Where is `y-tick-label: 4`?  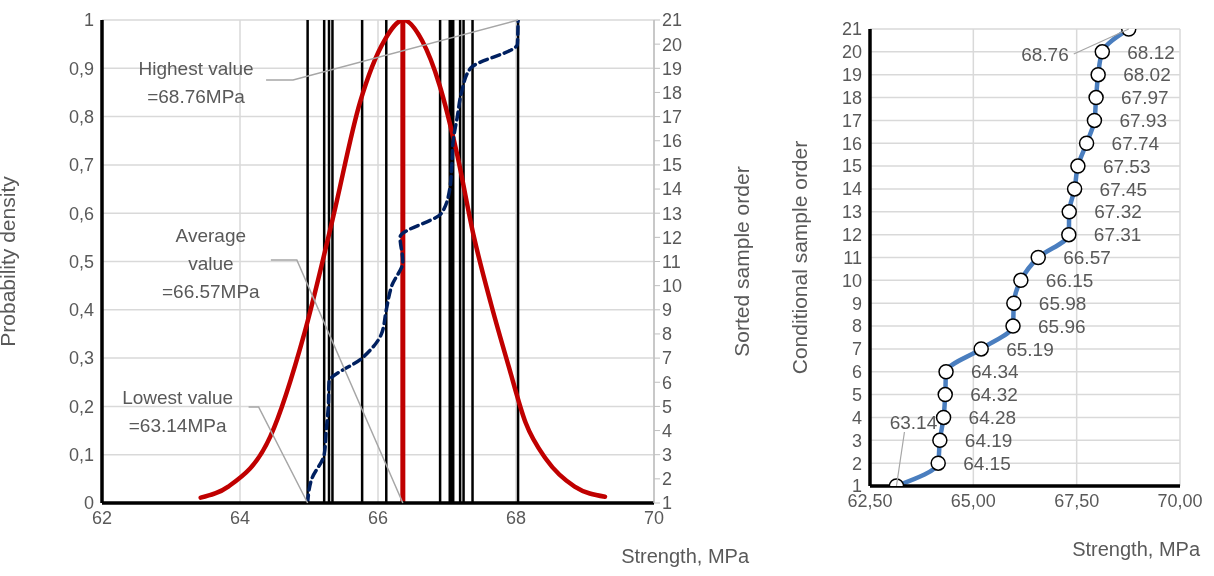 y-tick-label: 4 is located at coordinates (856, 417).